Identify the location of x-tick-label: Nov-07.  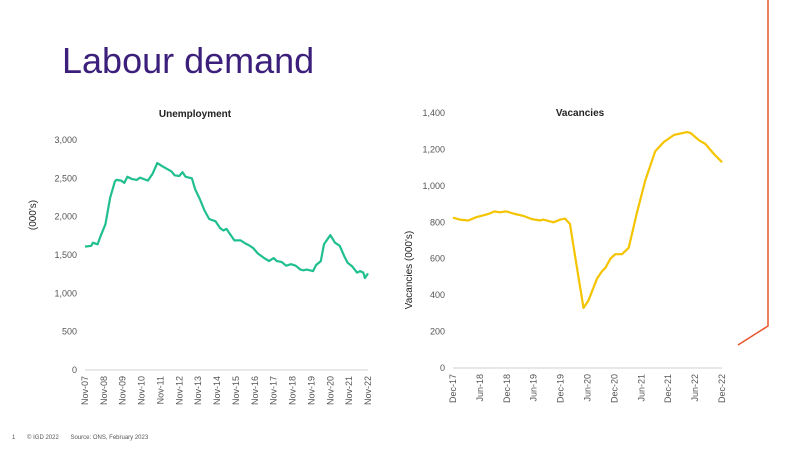
(85, 390).